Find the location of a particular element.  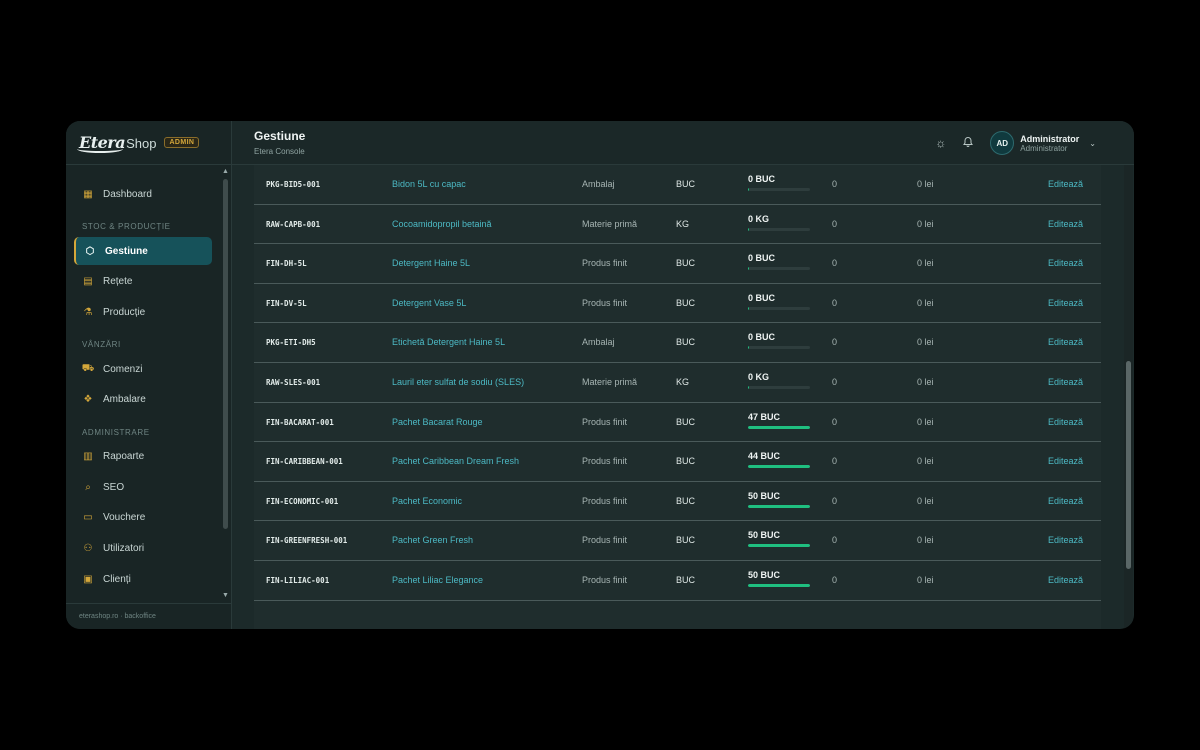

sku-cell: PKG-ETI-DH5 is located at coordinates (291, 343).